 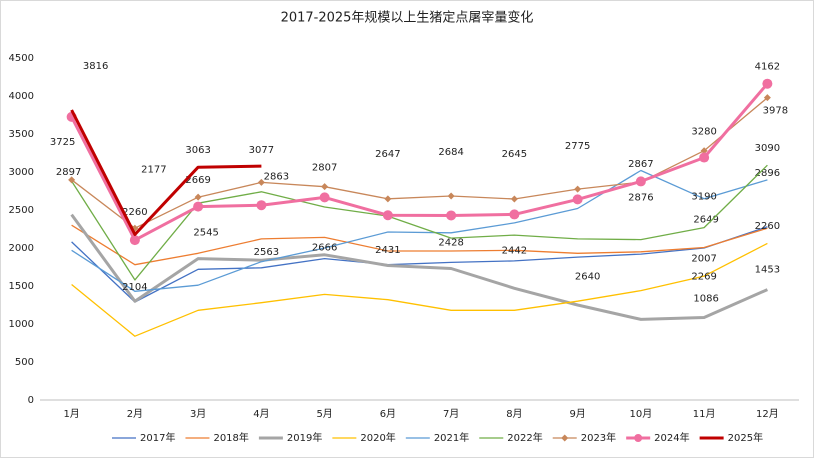 What do you see at coordinates (62, 142) in the screenshot?
I see `data-label: 3725` at bounding box center [62, 142].